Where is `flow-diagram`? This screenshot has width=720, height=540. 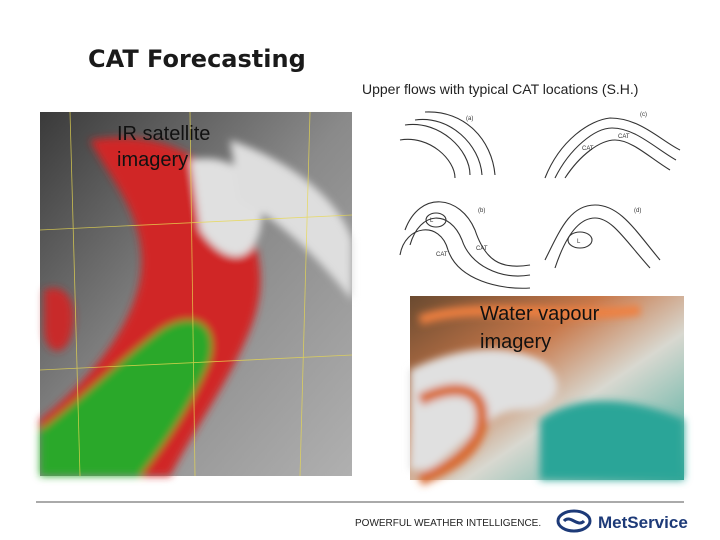 flow-diagram is located at coordinates (540, 200).